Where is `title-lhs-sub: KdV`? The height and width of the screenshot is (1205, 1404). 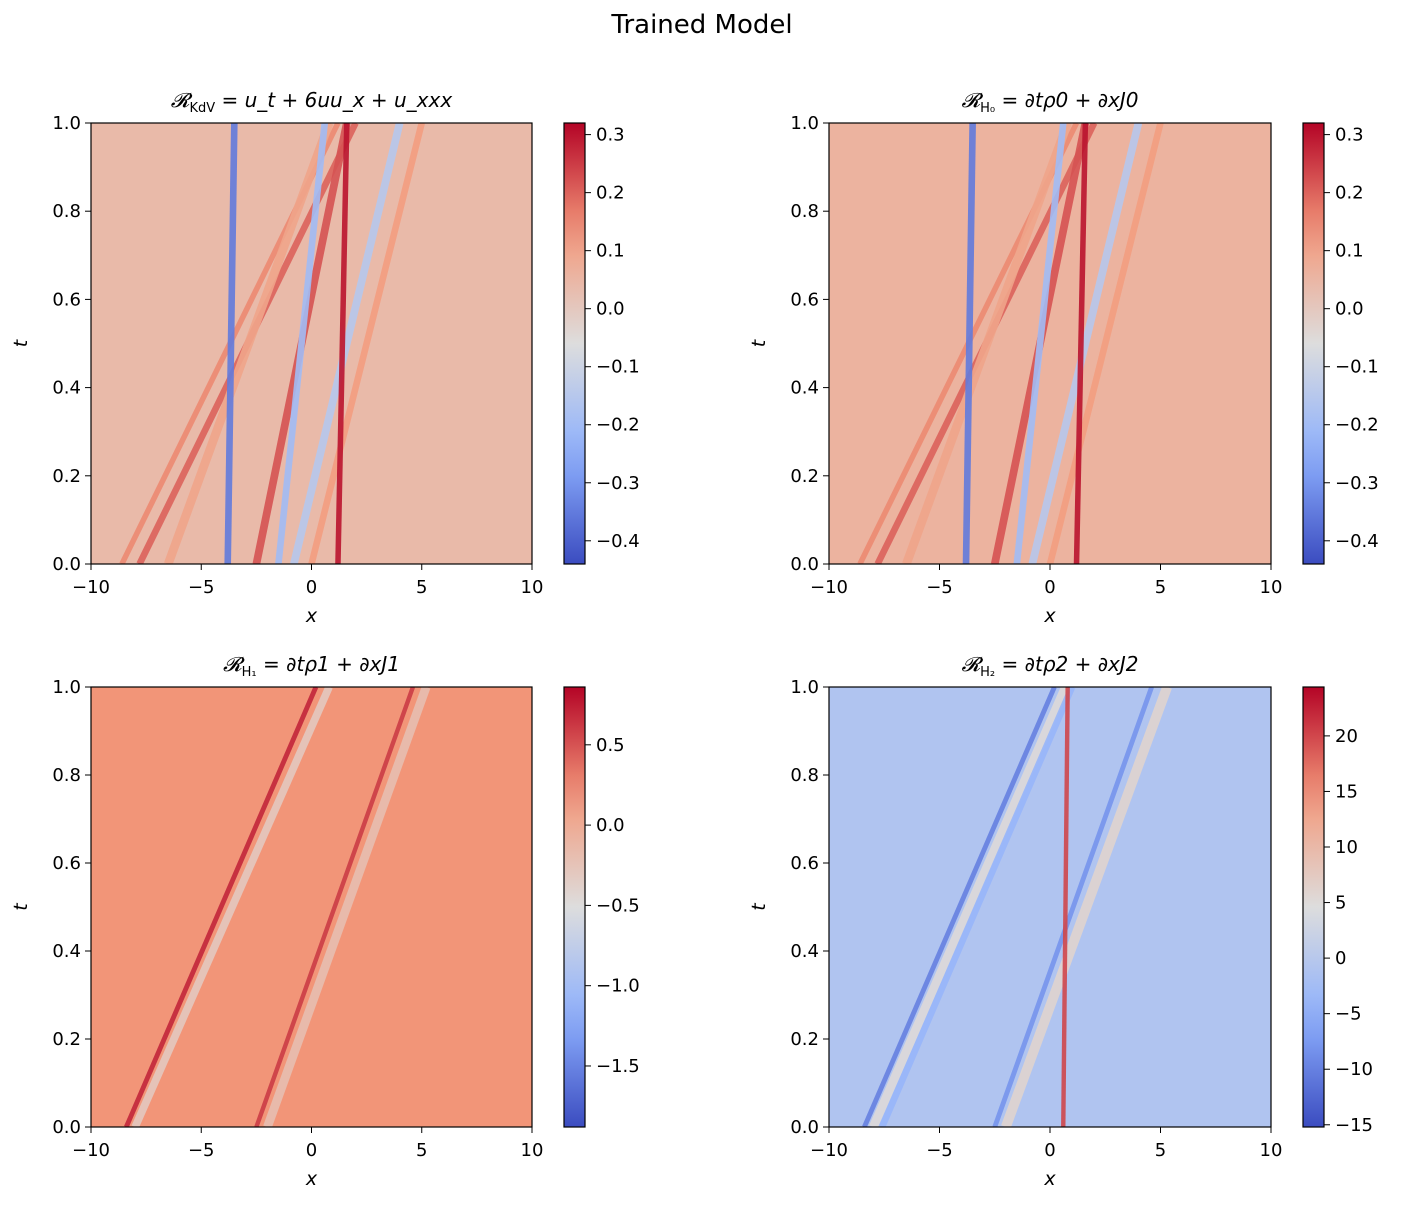
title-lhs-sub: KdV is located at coordinates (202, 108).